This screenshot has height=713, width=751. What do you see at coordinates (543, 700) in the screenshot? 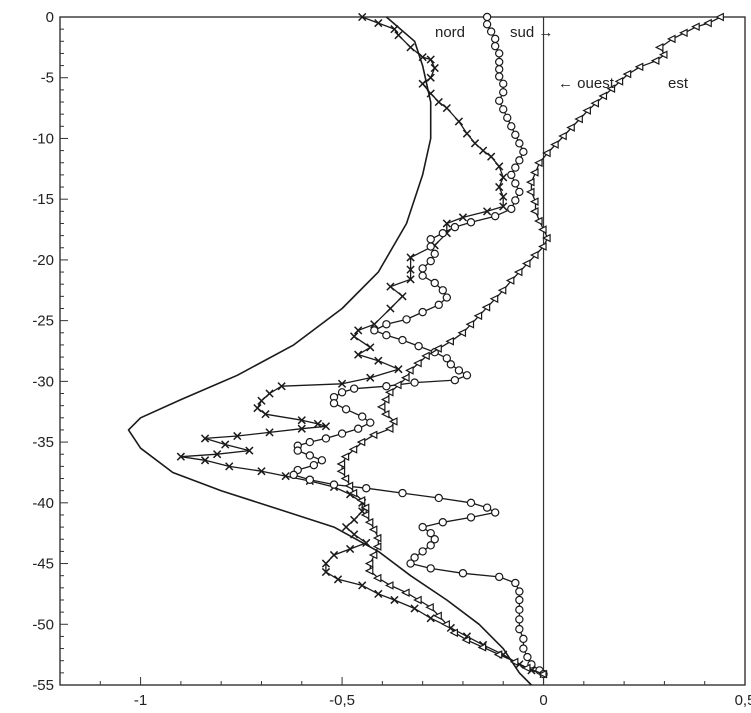
I see `x-tick-label: 0` at bounding box center [543, 700].